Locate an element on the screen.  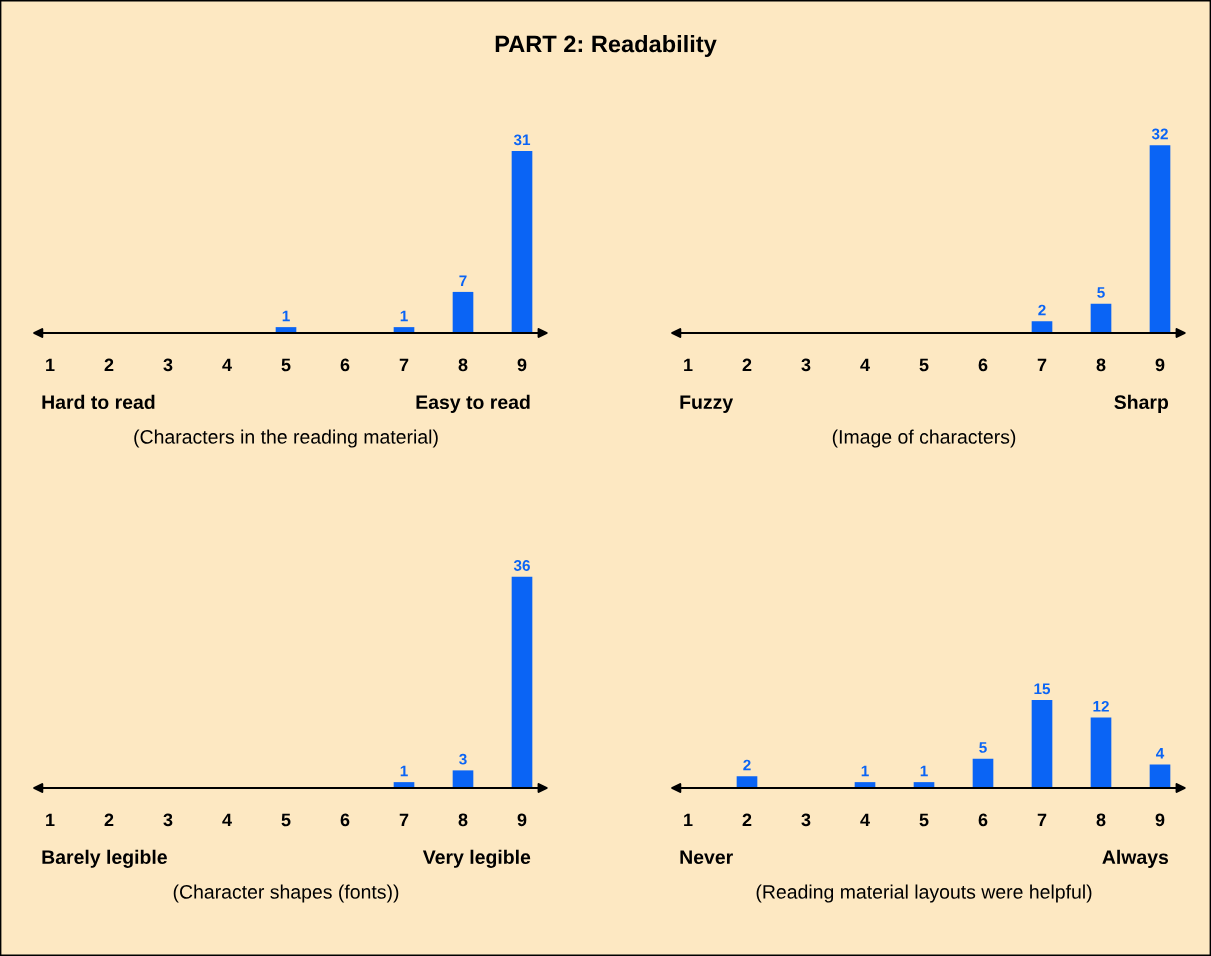
text: Very legible is located at coordinates (476, 858).